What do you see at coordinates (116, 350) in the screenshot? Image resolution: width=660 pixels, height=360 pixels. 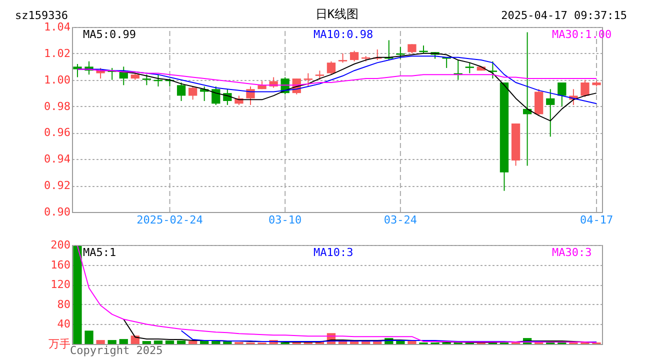 I see `annotation: Copyright 2025` at bounding box center [116, 350].